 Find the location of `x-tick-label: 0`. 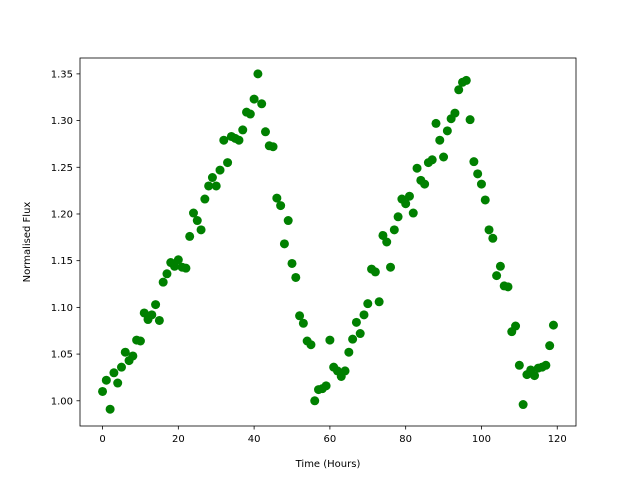

x-tick-label: 0 is located at coordinates (102, 439).